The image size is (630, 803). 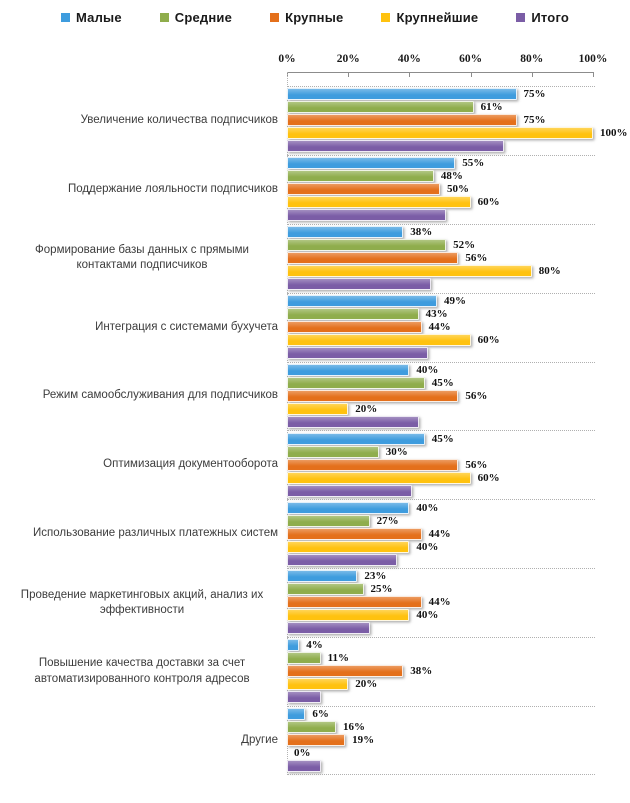 I want to click on bar-group: 75% 61% 75% 100%, so click(x=458, y=120).